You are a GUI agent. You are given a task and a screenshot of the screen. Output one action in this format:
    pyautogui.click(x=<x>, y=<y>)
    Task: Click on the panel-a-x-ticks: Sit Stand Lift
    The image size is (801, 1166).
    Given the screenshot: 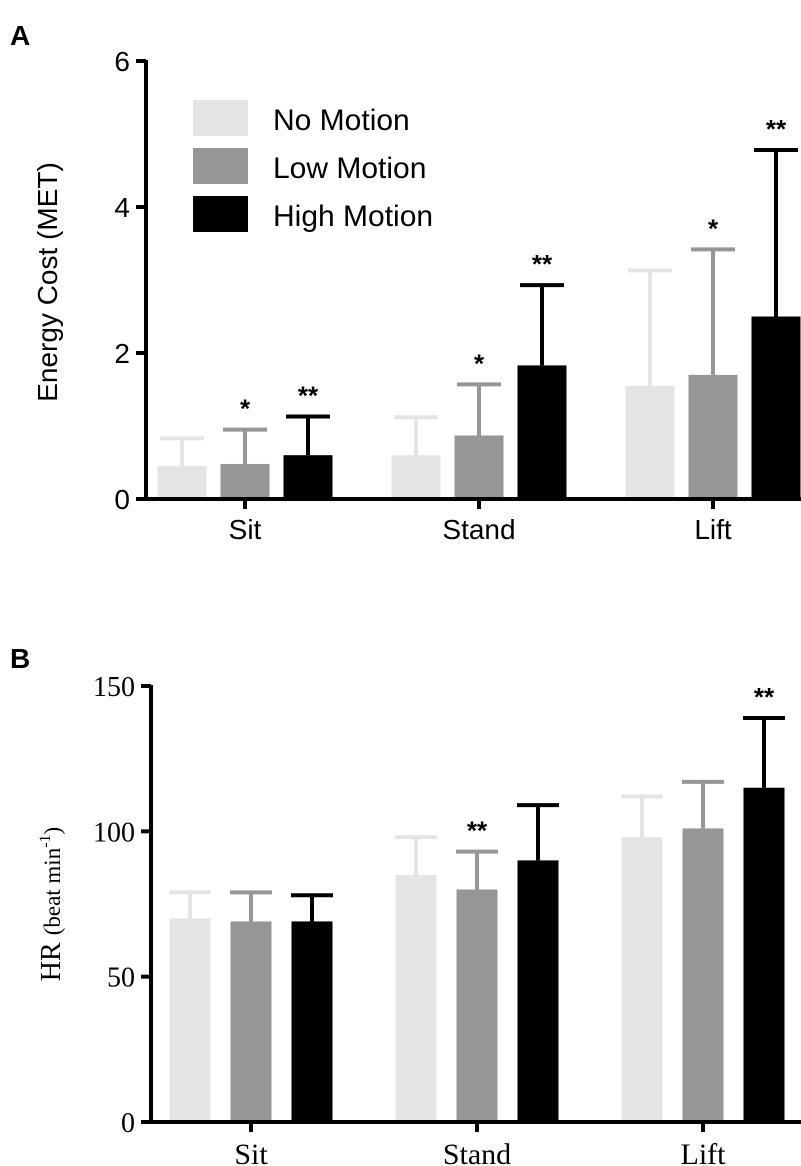 What is the action you would take?
    pyautogui.click(x=480, y=522)
    